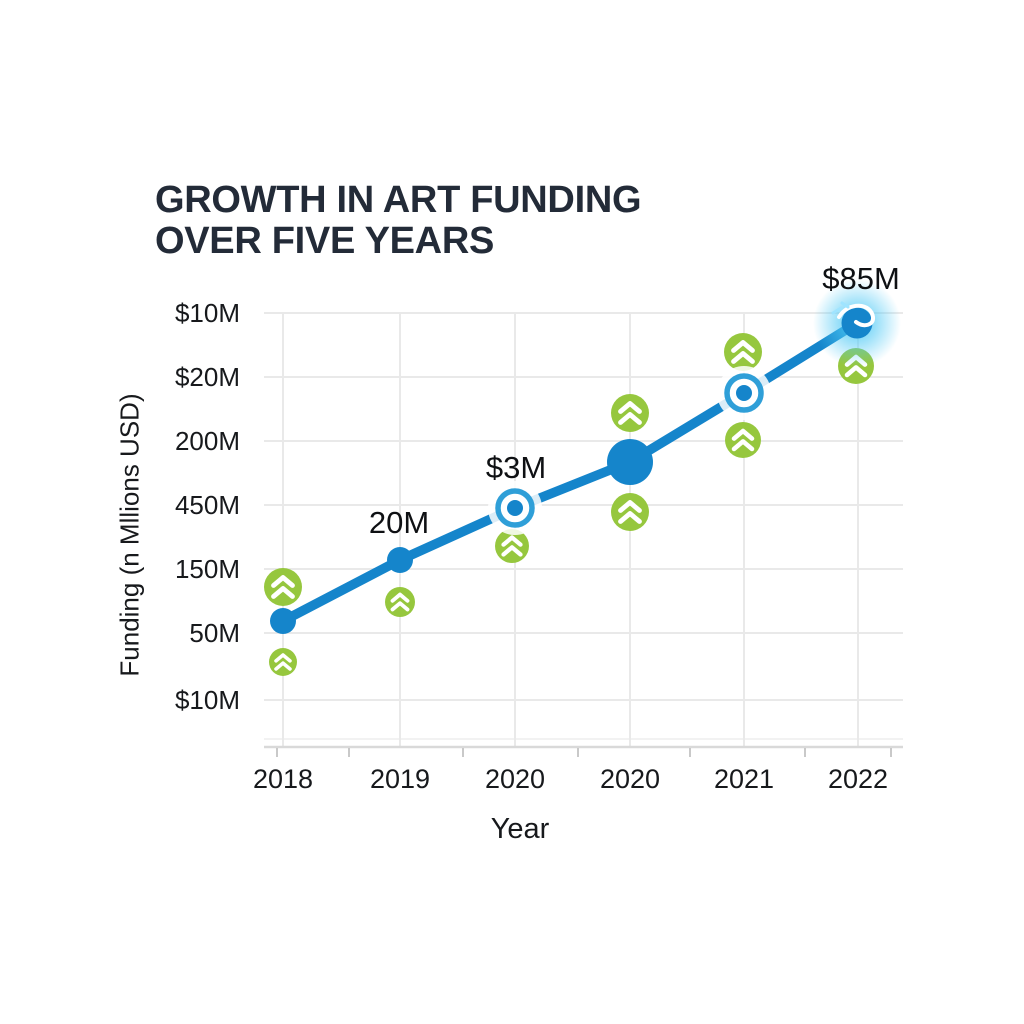 Image resolution: width=1024 pixels, height=1024 pixels. Describe the element at coordinates (207, 441) in the screenshot. I see `y-tick-label: 200M` at that location.